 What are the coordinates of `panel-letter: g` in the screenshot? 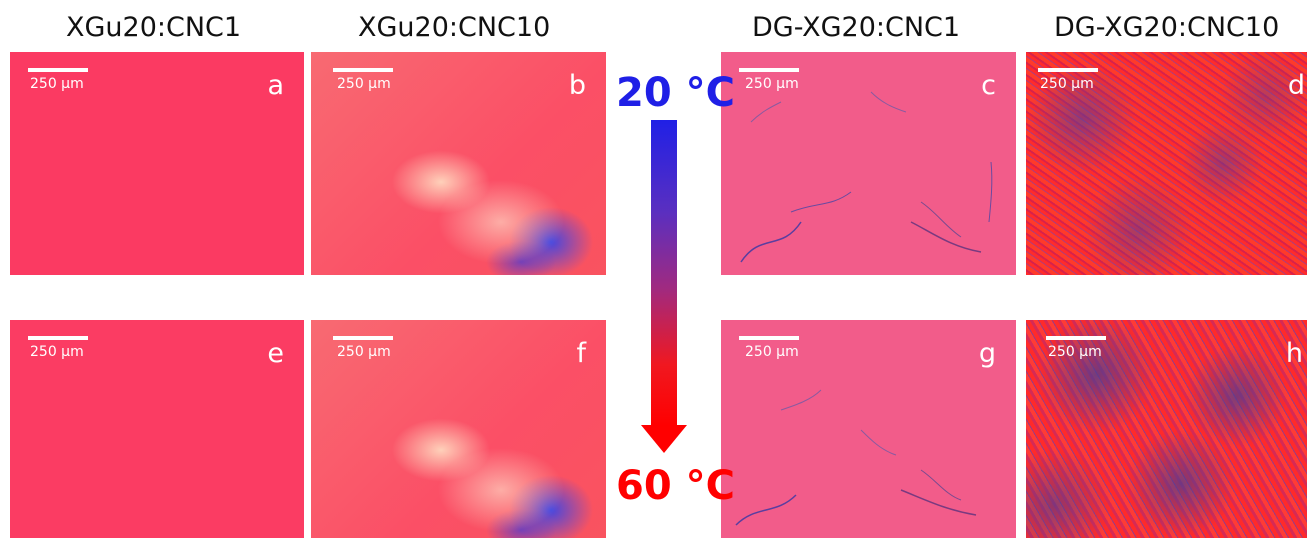 It's located at (987, 353).